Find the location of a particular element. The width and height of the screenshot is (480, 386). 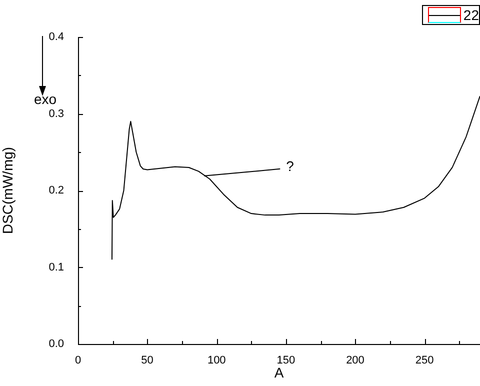

x-axis-title: A is located at coordinates (279, 372).